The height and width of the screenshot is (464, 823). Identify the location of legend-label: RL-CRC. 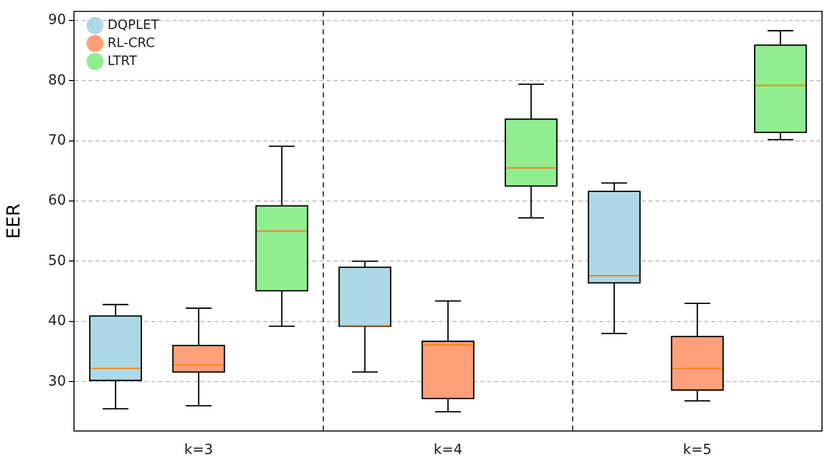
(131, 43).